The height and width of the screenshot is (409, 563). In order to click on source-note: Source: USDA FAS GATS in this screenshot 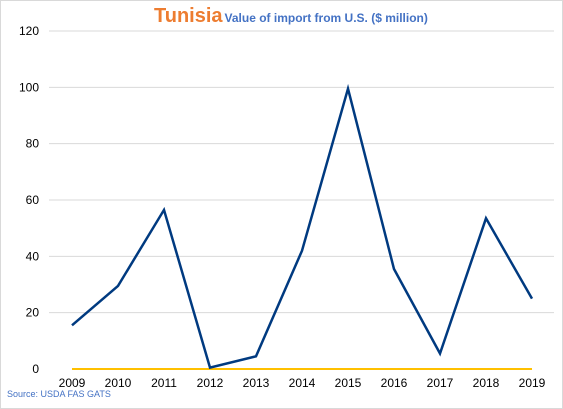, I will do `click(59, 394)`.